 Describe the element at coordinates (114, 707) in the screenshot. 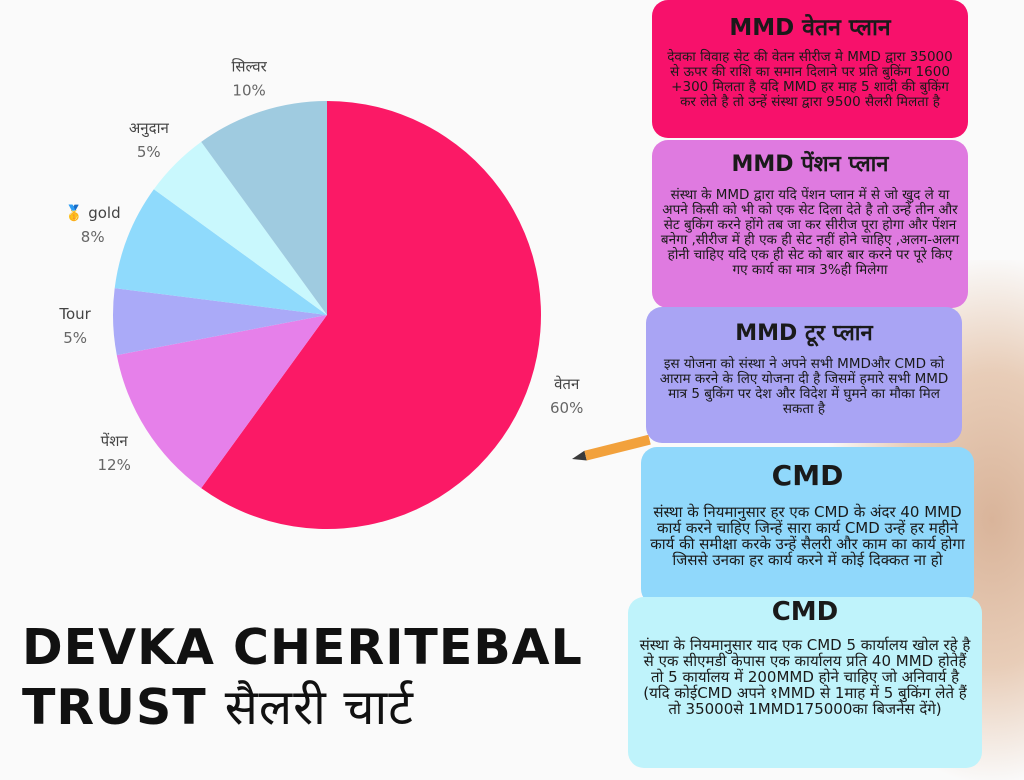

I see `title-line-2-latin: TRUST` at that location.